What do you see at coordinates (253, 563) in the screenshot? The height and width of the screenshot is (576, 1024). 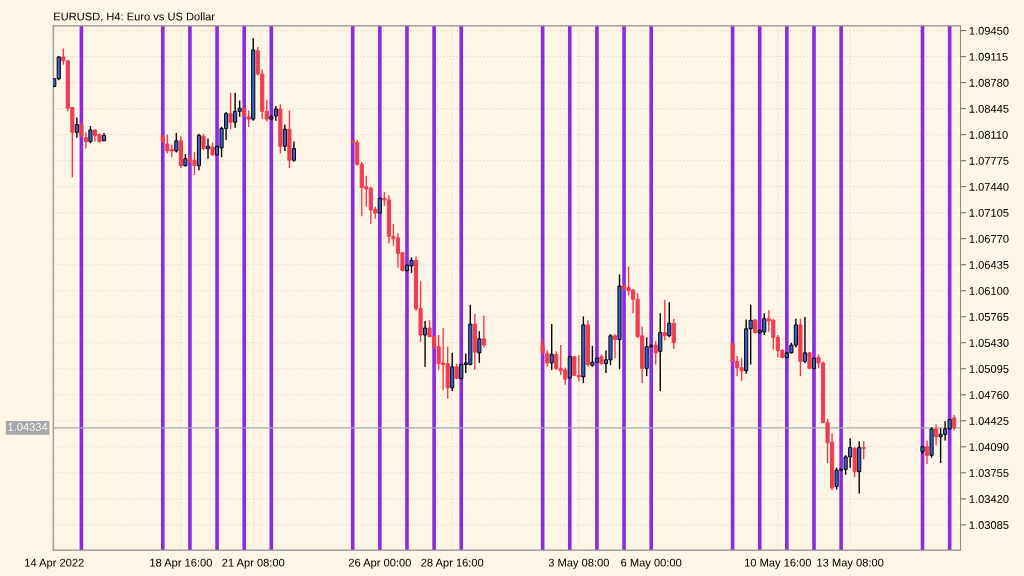 I see `x-tick-label: 21 Apr 08:00` at bounding box center [253, 563].